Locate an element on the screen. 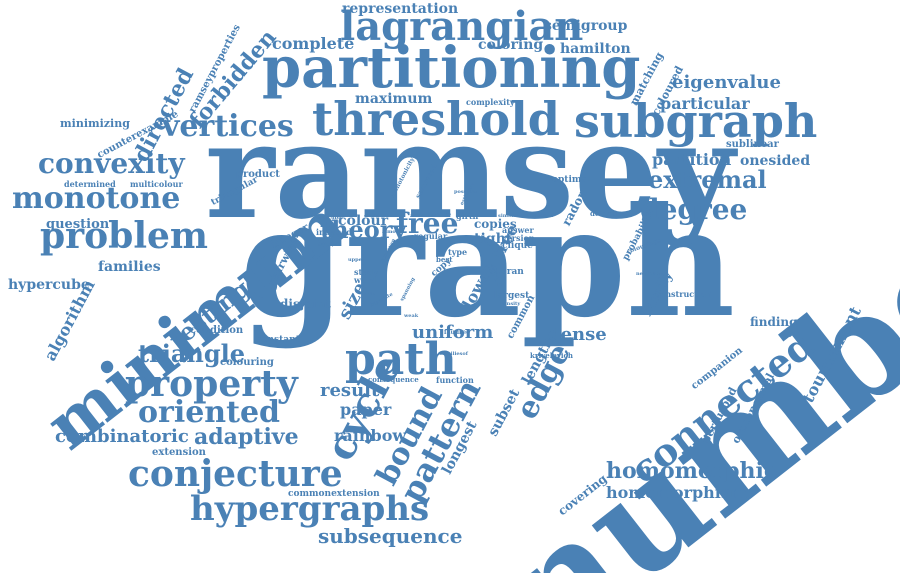 The image size is (900, 573). word-tight: tight is located at coordinates (493, 239).